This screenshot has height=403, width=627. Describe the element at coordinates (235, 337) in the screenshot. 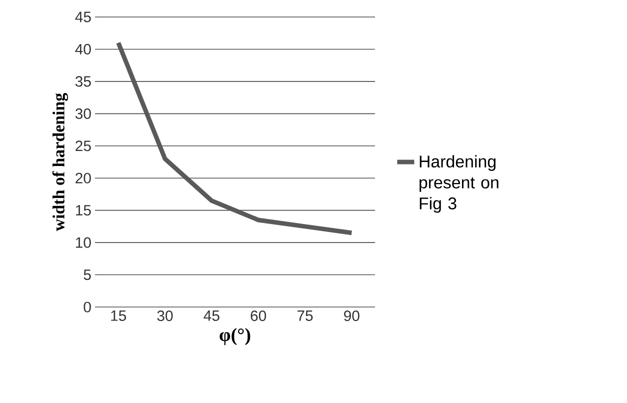

I see `x-axis-title: φ(°)` at that location.